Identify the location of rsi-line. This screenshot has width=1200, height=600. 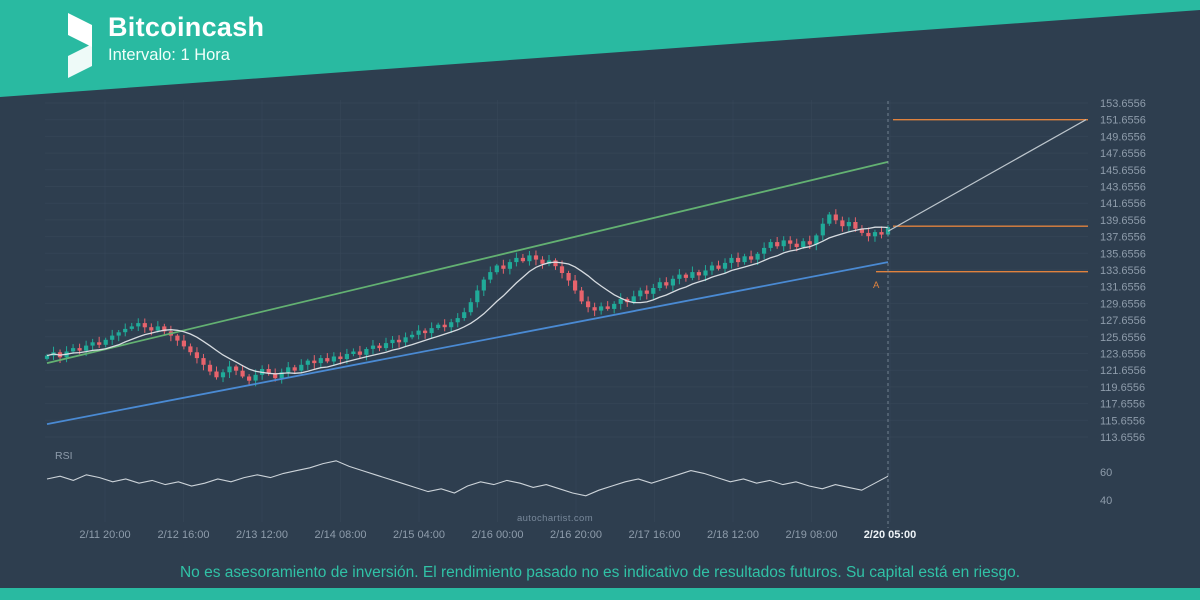
(467, 478).